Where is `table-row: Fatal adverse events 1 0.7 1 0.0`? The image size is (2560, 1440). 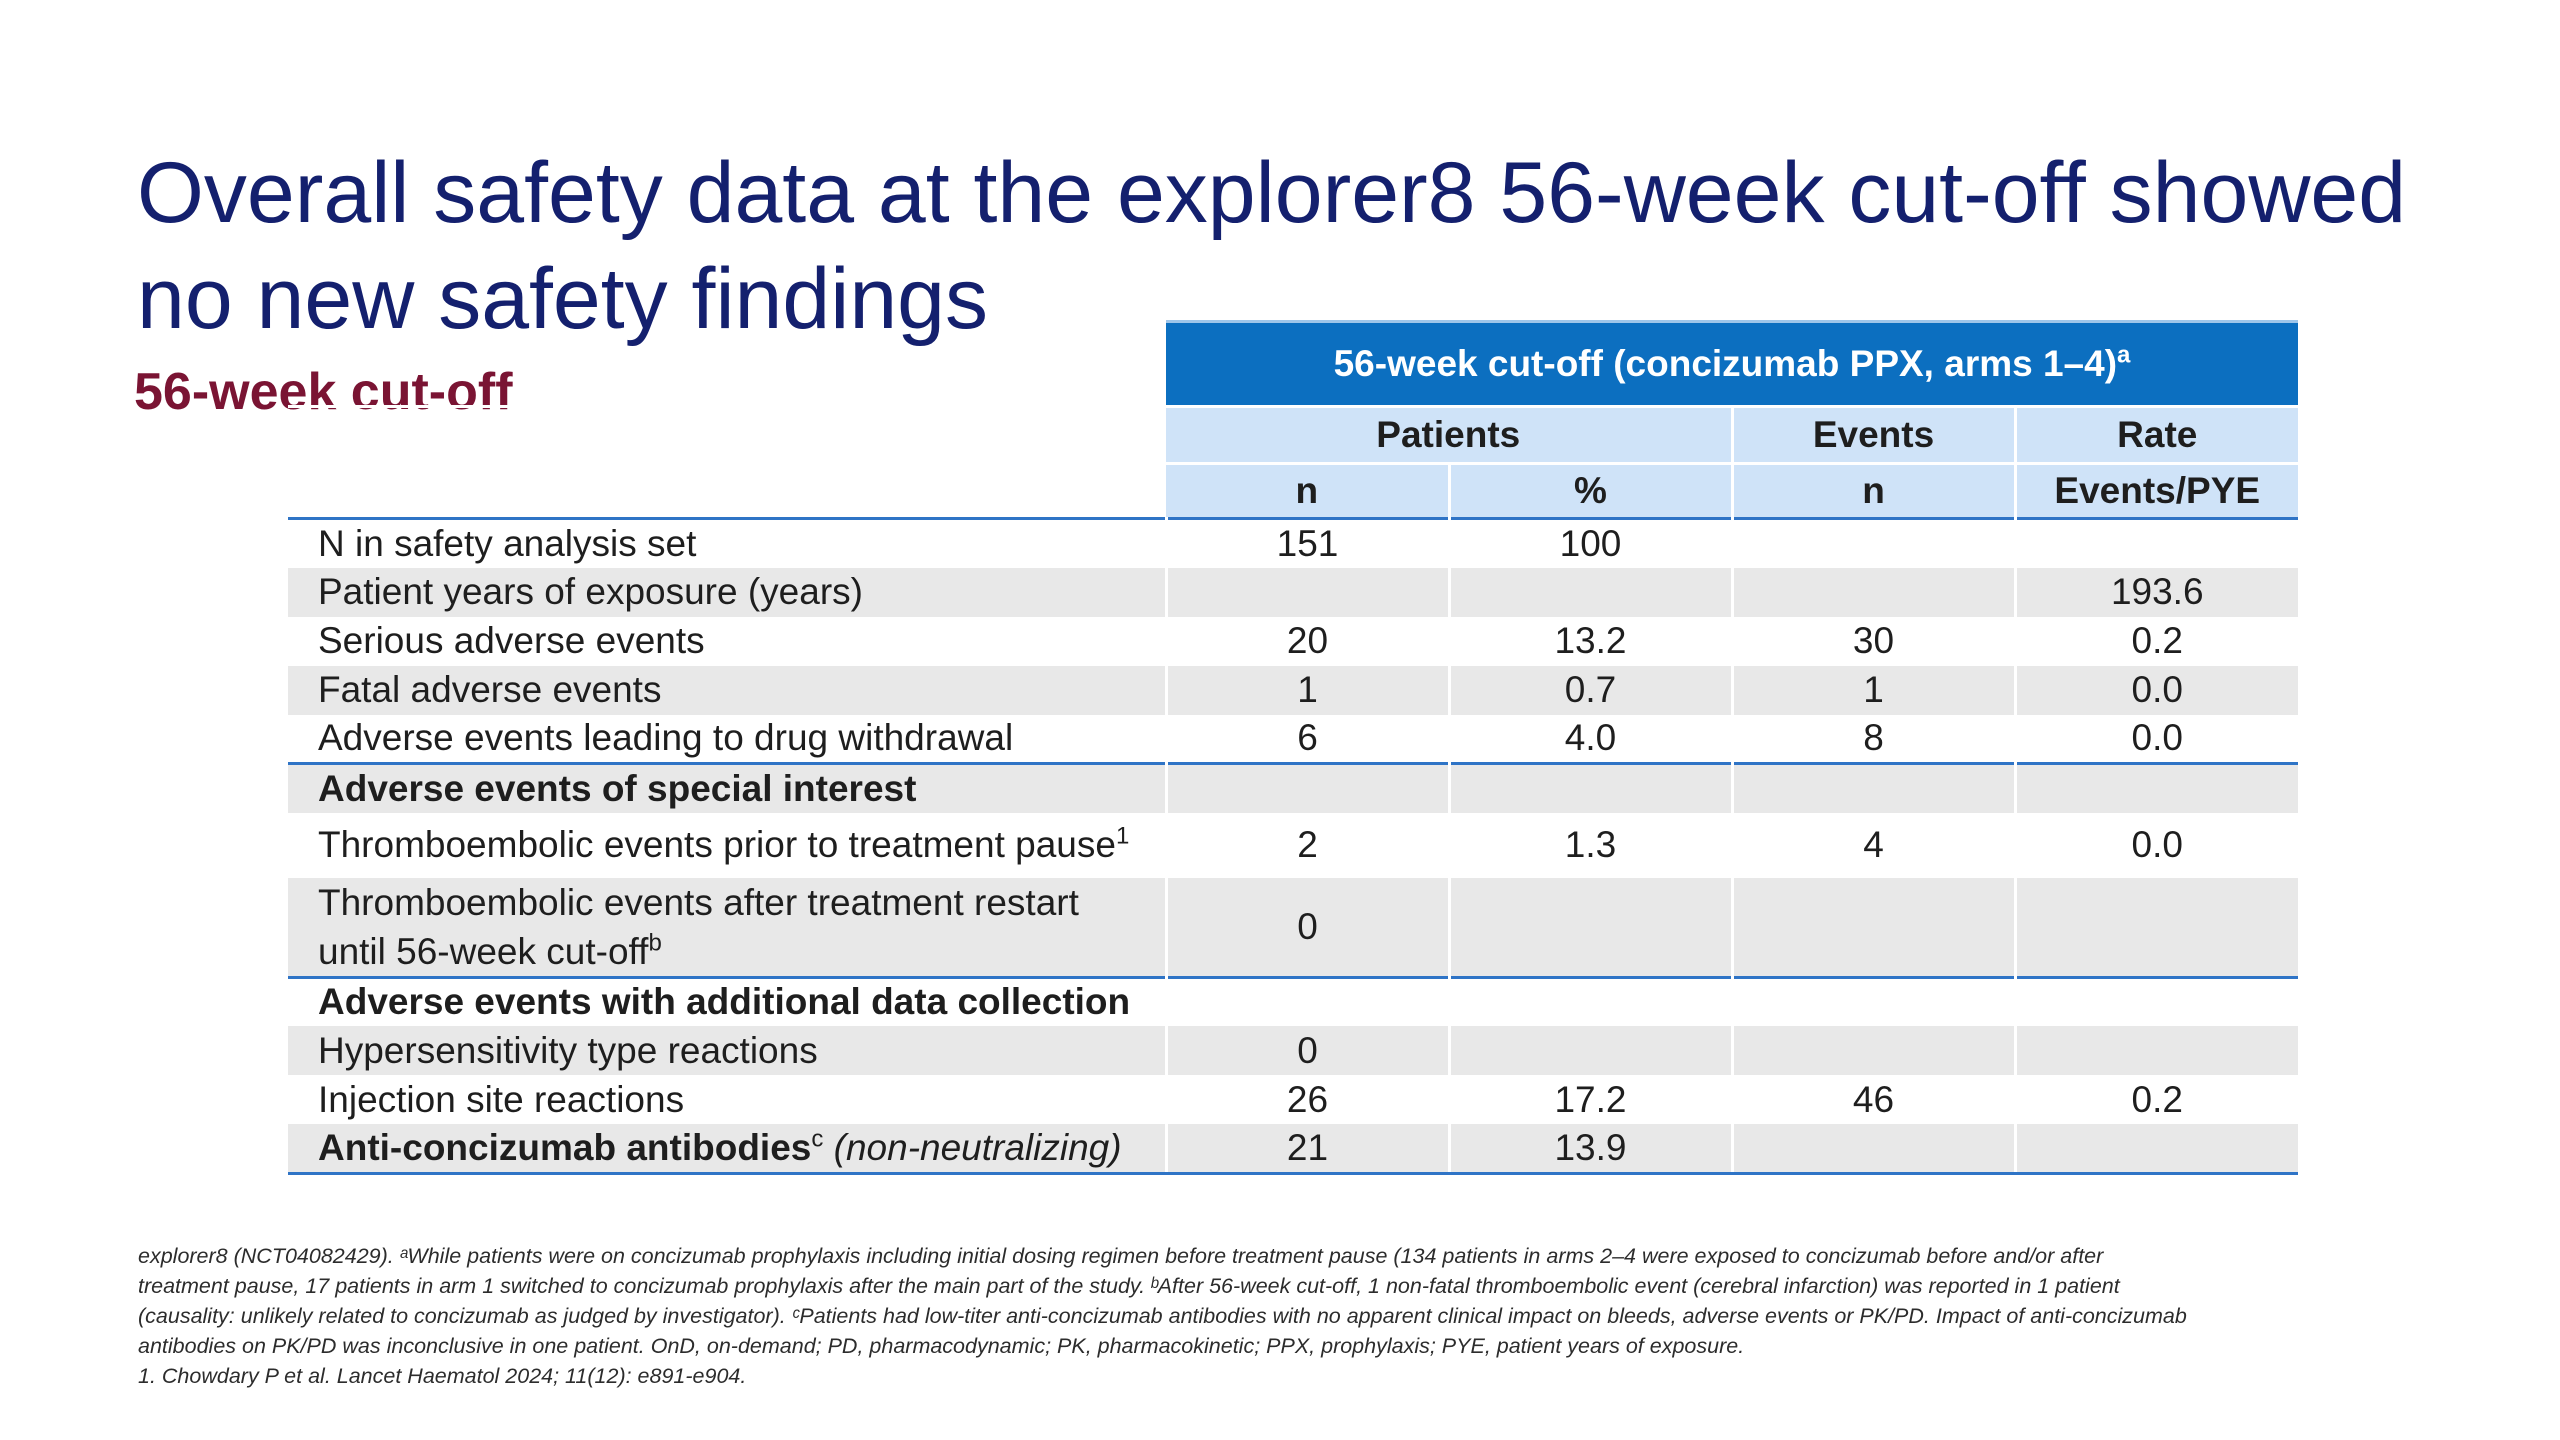
table-row: Fatal adverse events 1 0.7 1 0.0 is located at coordinates (1293, 690).